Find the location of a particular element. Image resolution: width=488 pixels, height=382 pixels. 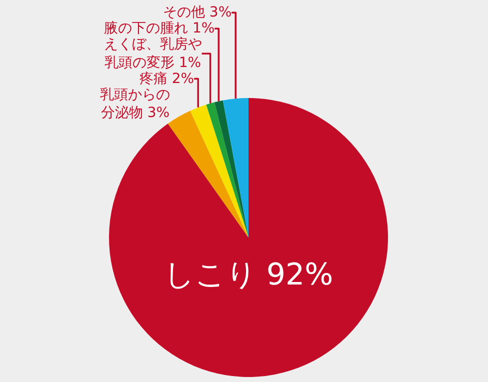

slice-label: しこり 92% is located at coordinates (249, 275).